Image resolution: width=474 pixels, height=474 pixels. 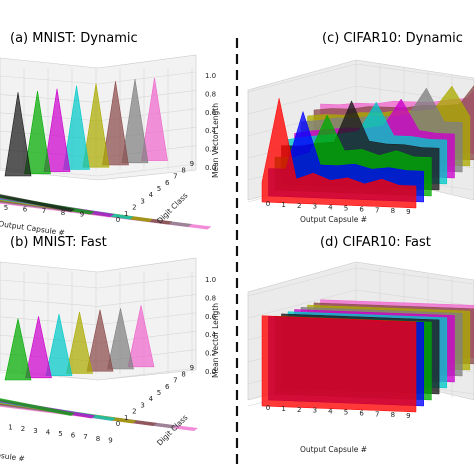 I want to click on a-xtick: 5, so click(x=6, y=208).